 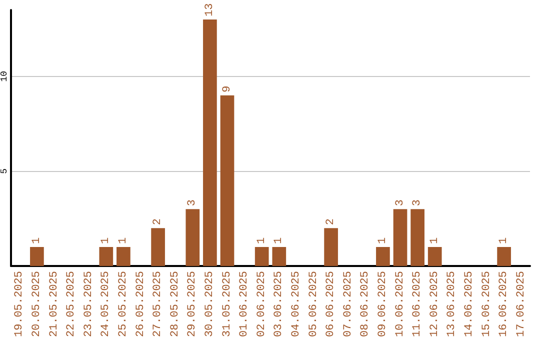 I want to click on data-label: 13, so click(x=210, y=9).